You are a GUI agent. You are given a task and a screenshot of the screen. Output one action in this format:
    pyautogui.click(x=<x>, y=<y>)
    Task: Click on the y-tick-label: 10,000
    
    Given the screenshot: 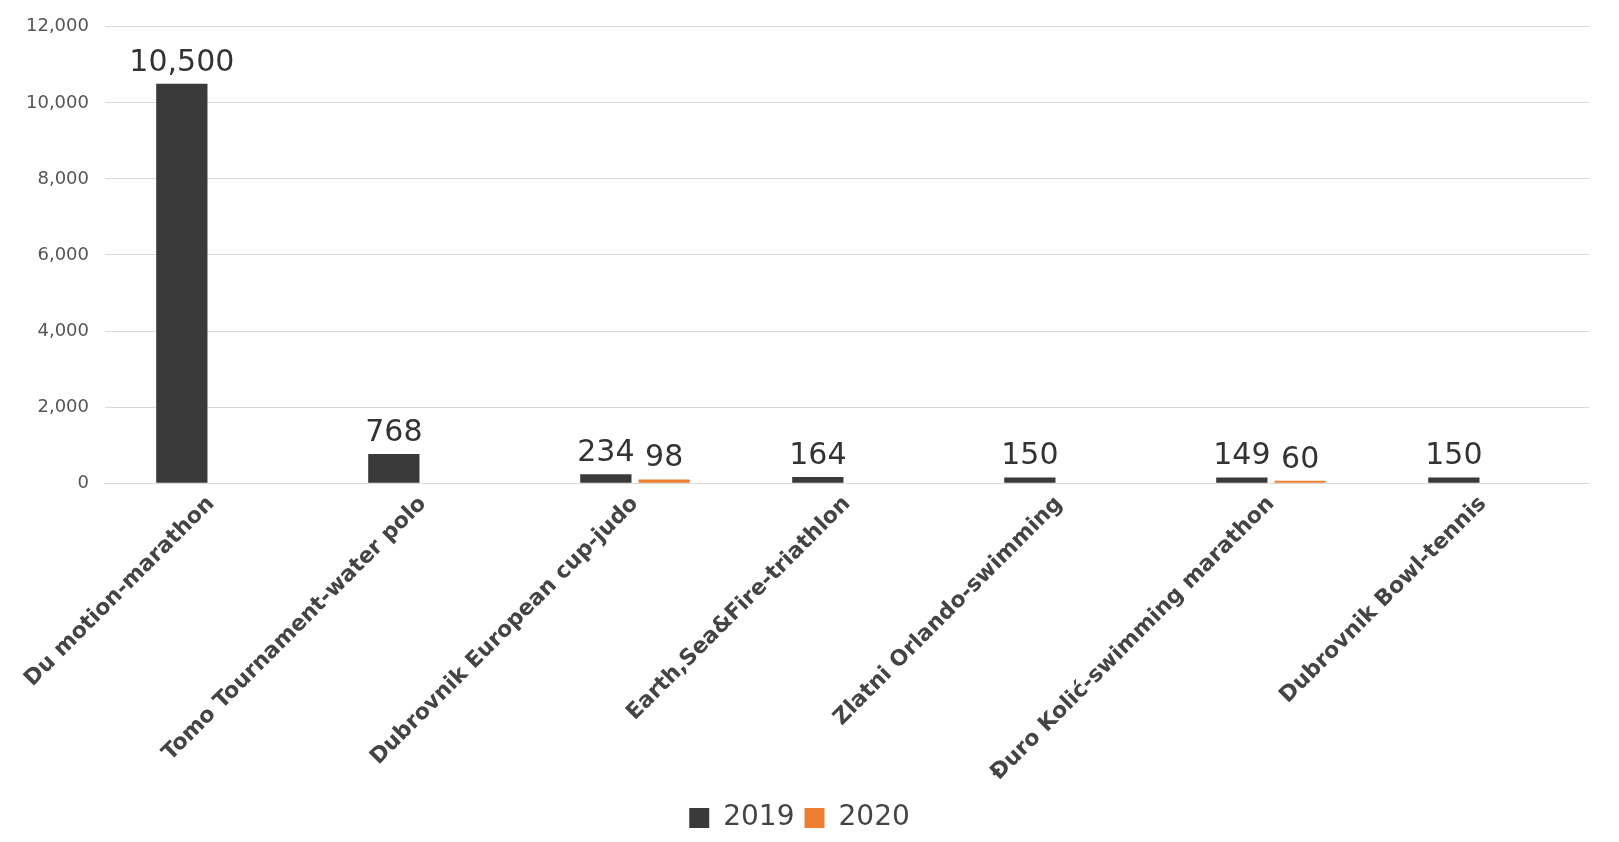 What is the action you would take?
    pyautogui.click(x=57, y=101)
    